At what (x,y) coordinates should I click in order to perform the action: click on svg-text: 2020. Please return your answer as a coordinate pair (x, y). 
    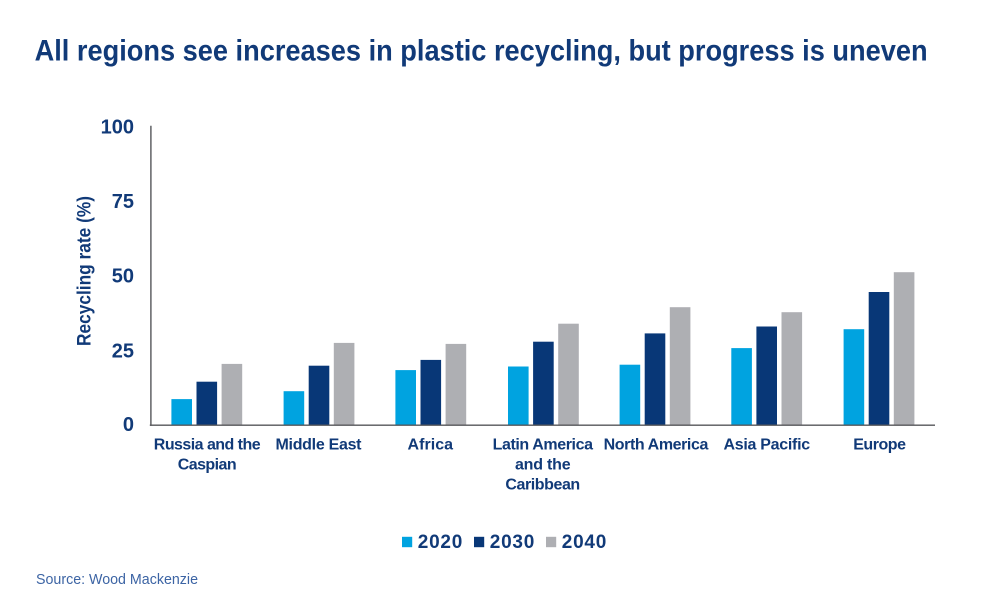
    Looking at the image, I should click on (440, 542).